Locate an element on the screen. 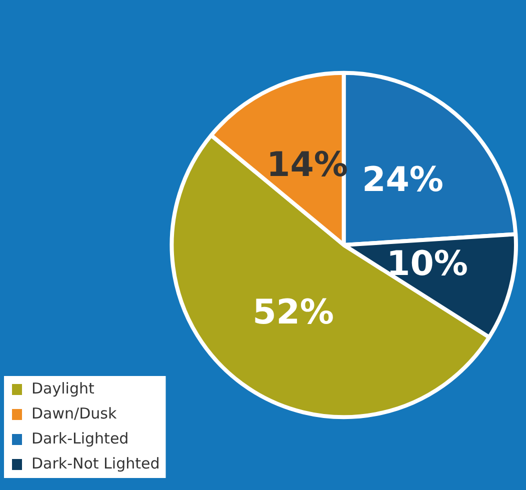 The height and width of the screenshot is (490, 526). data-label: 52% is located at coordinates (293, 312).